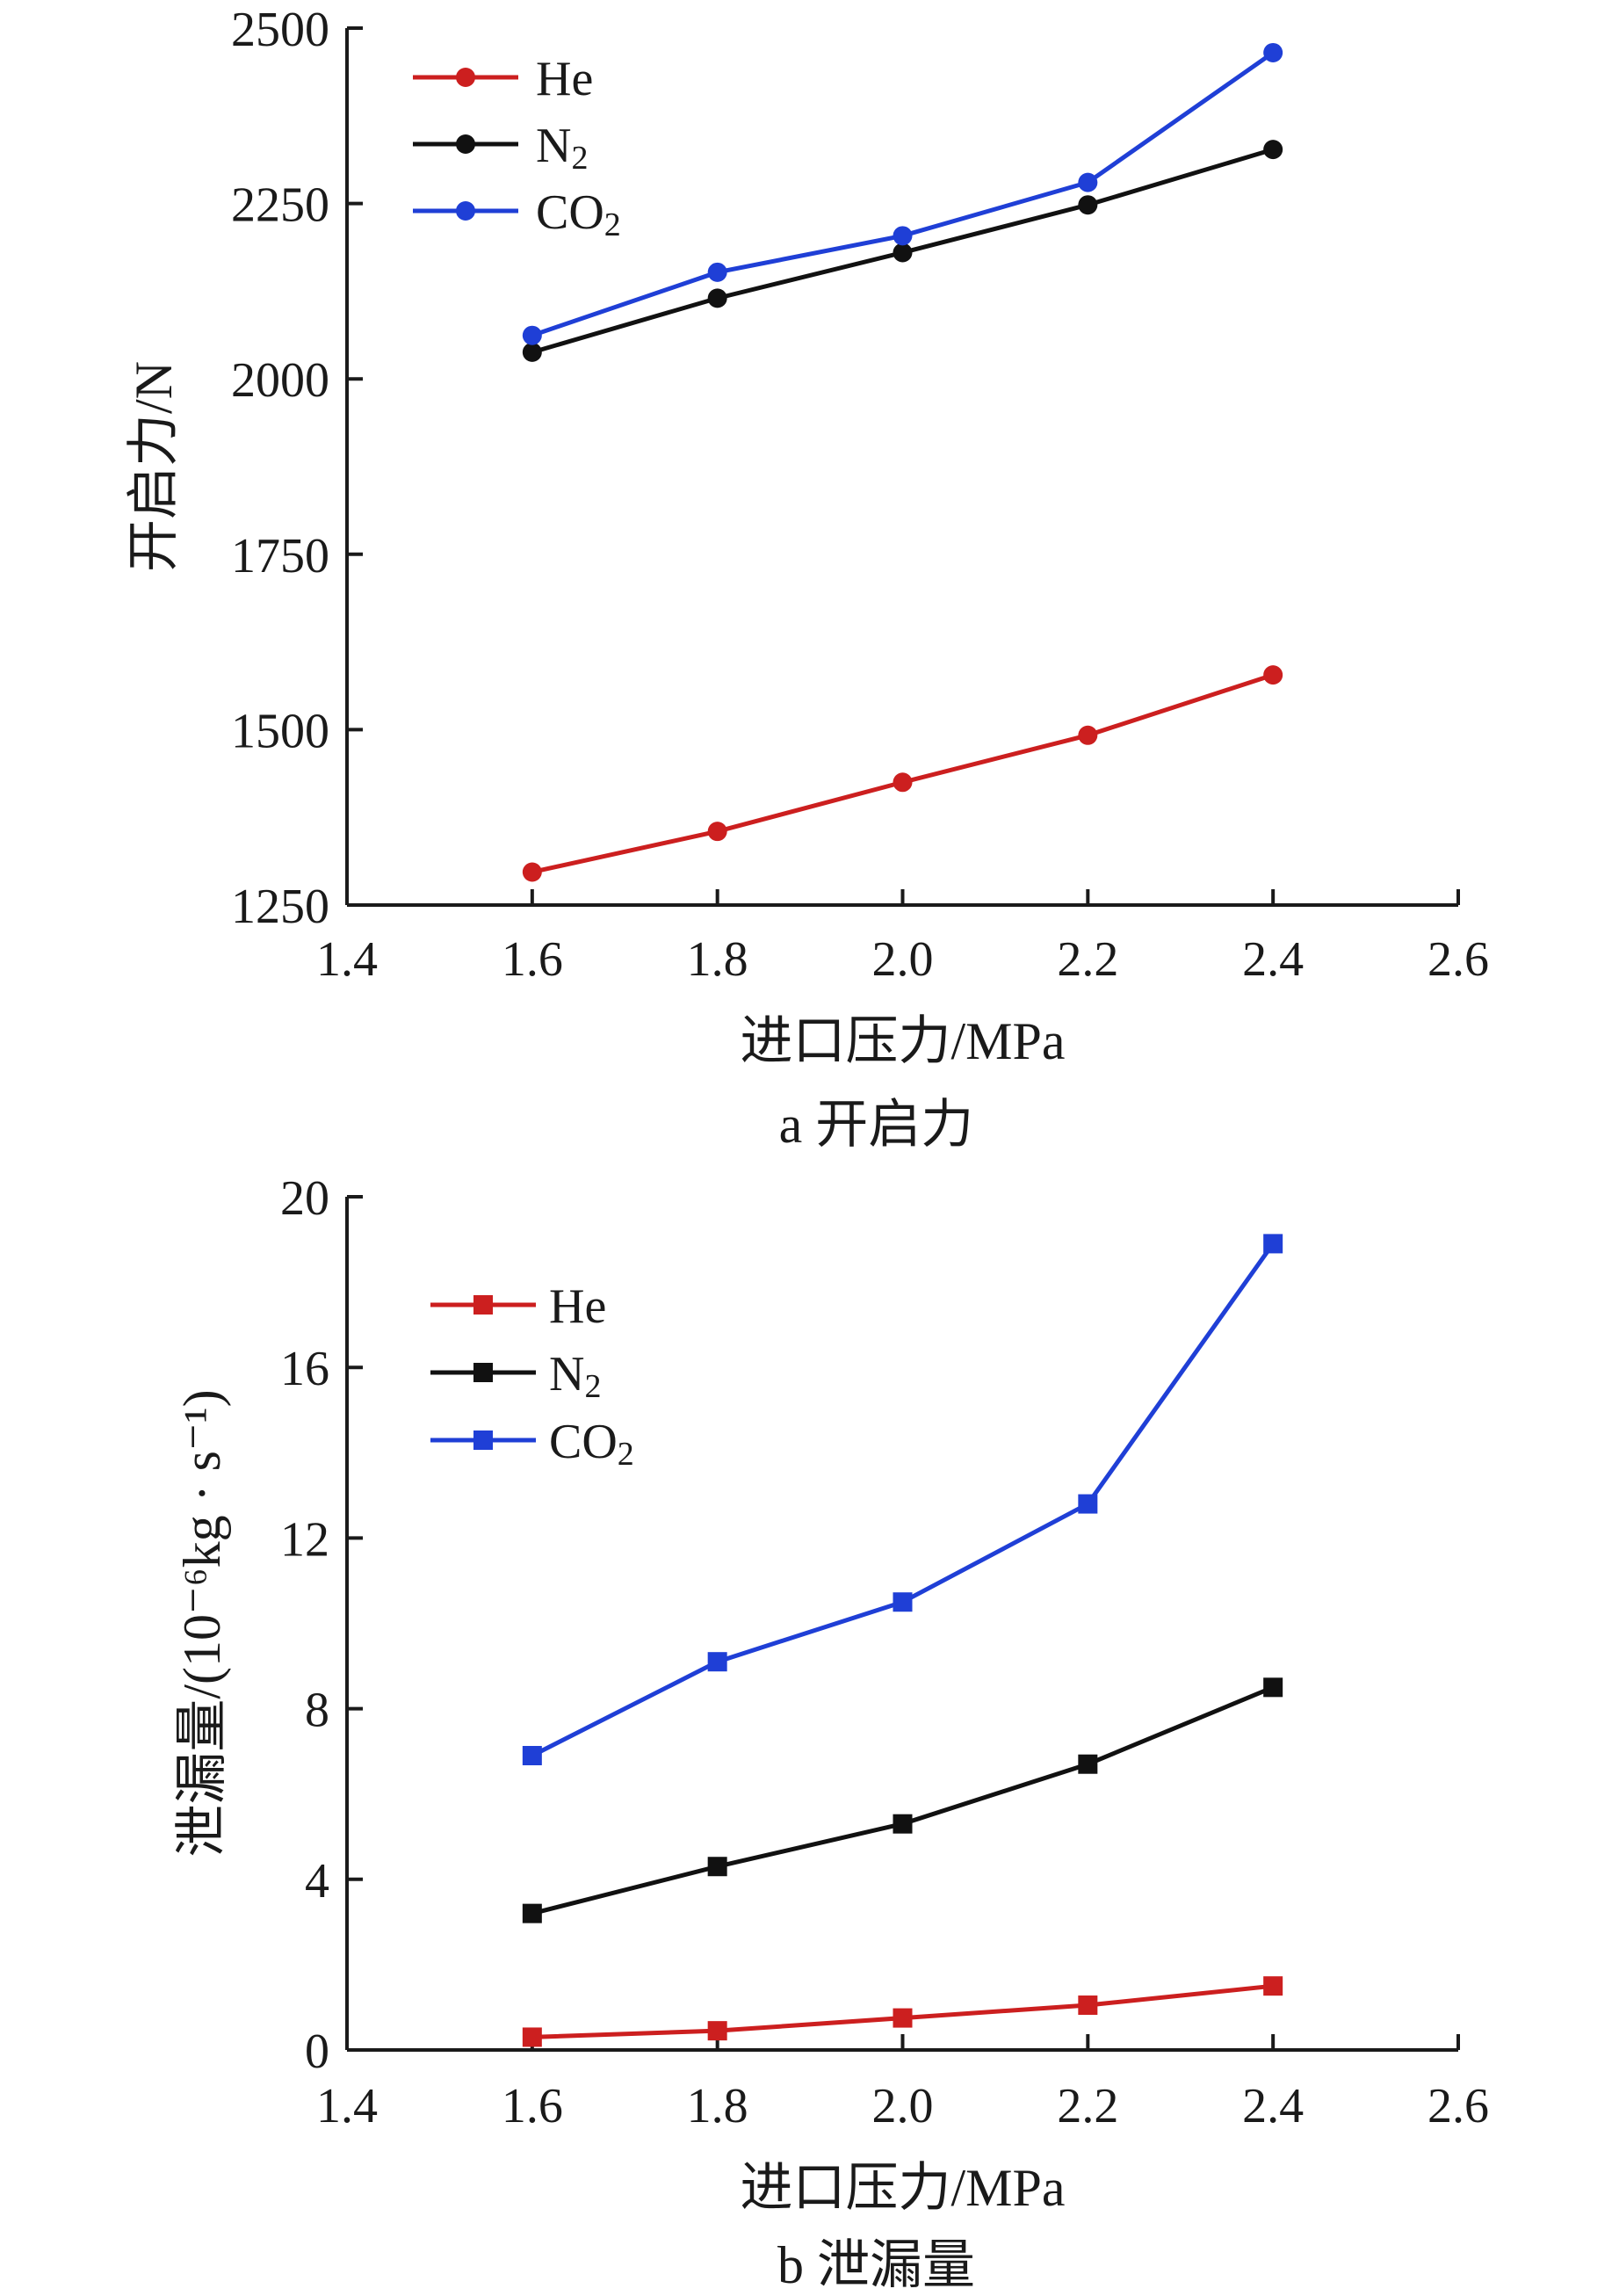 The image size is (1619, 2296). Describe the element at coordinates (317, 2051) in the screenshot. I see `y-tick-label: 0` at that location.